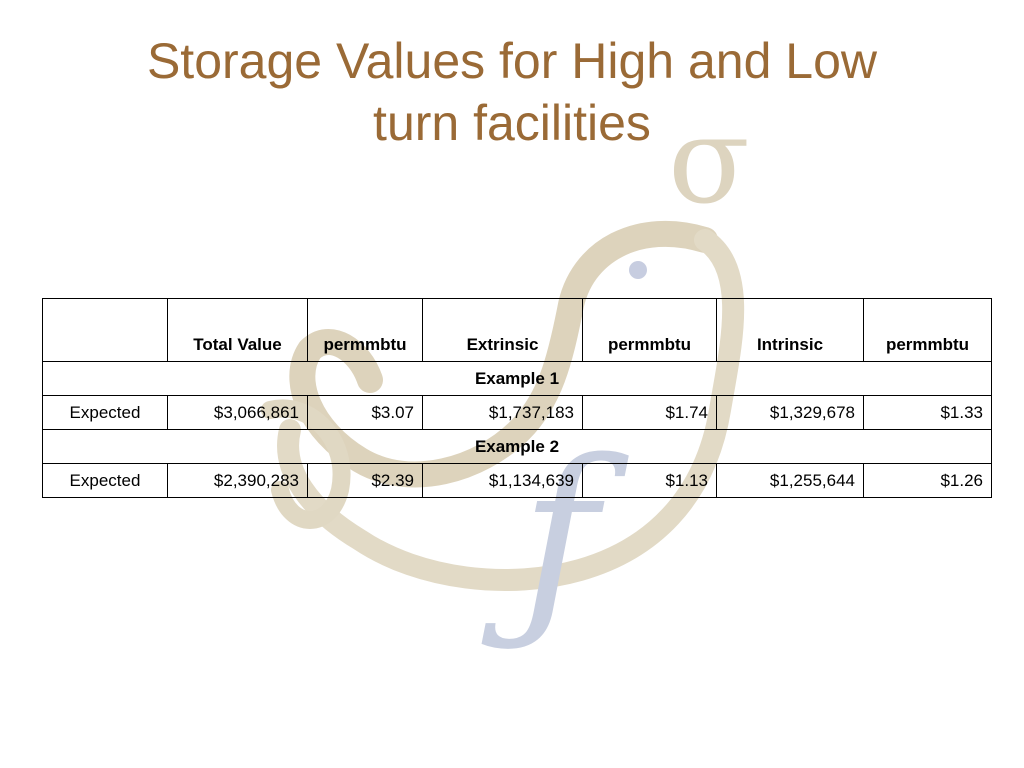  What do you see at coordinates (512, 123) in the screenshot?
I see `title-line-2: turn facilities` at bounding box center [512, 123].